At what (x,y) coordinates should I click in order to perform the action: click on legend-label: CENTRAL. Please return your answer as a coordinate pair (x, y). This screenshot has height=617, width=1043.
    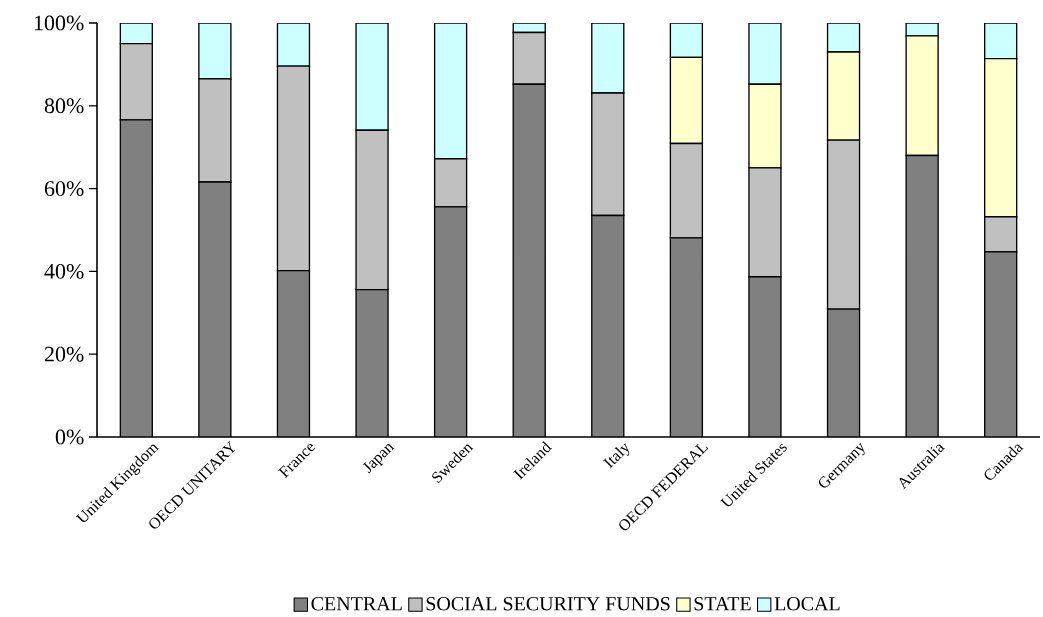
    Looking at the image, I should click on (356, 604).